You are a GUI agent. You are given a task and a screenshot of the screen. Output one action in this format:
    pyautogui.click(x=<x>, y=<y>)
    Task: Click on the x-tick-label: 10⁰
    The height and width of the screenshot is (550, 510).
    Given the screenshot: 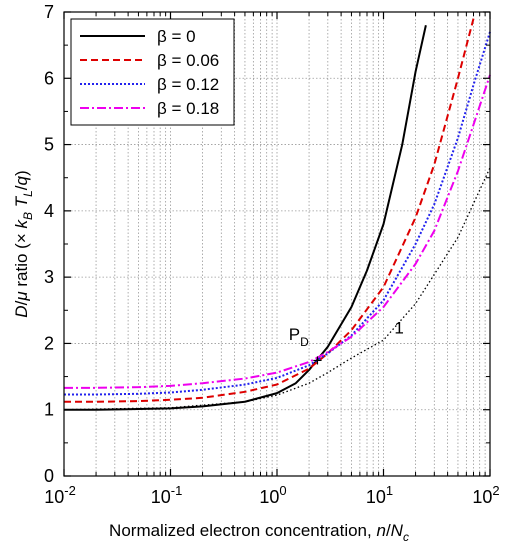 What is the action you would take?
    pyautogui.click(x=272, y=495)
    